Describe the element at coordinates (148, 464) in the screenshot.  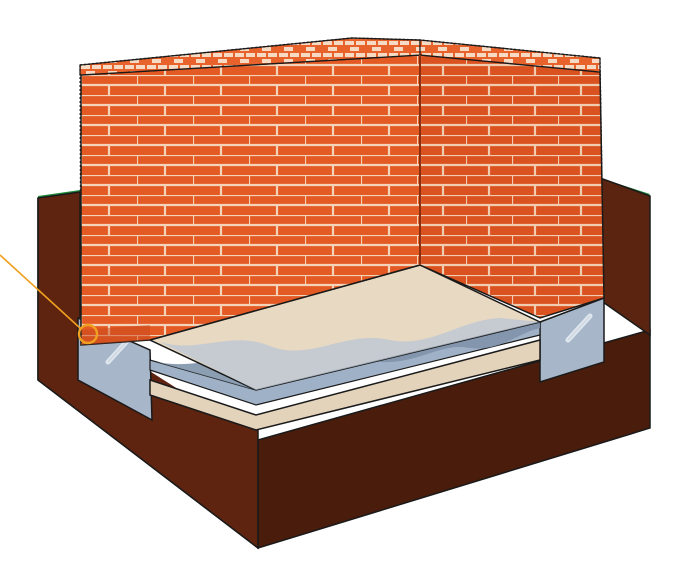
I see `soil-edge-bottom-left` at that location.